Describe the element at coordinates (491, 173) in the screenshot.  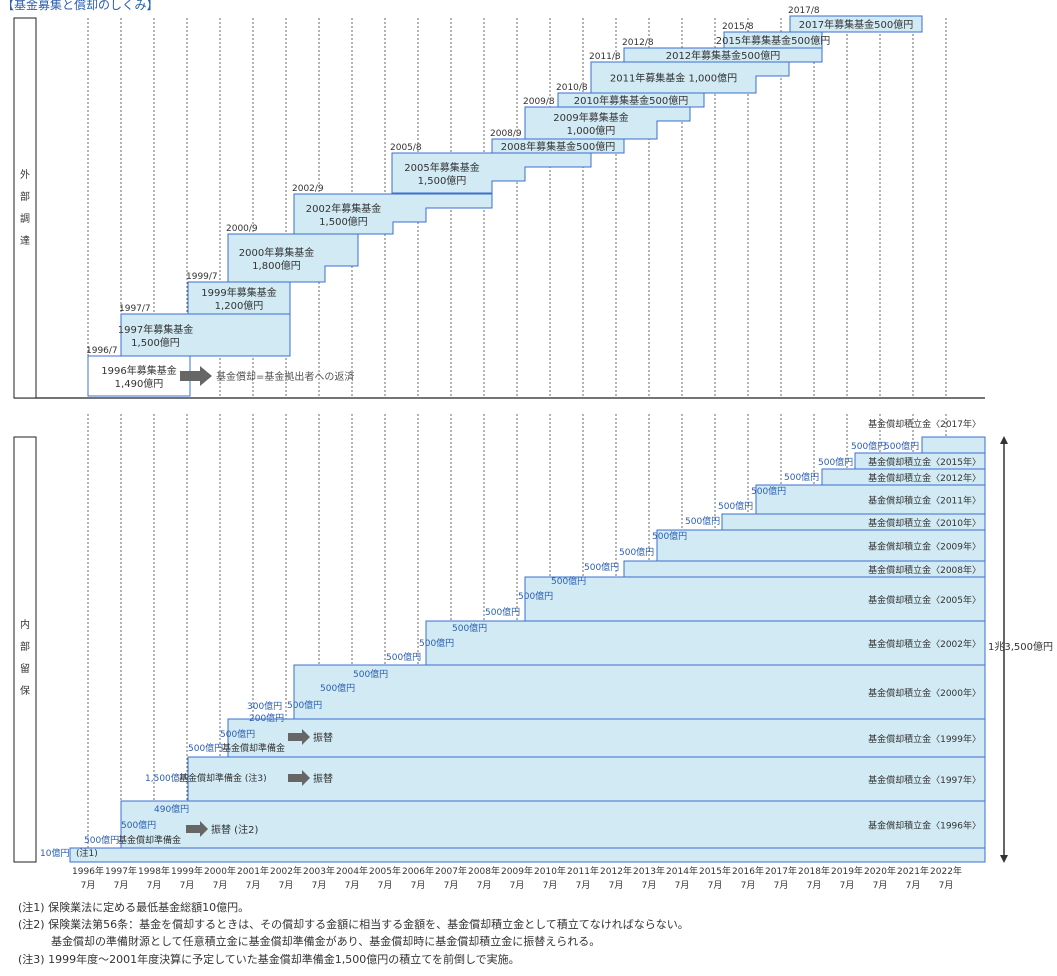
I see `fund-box` at that location.